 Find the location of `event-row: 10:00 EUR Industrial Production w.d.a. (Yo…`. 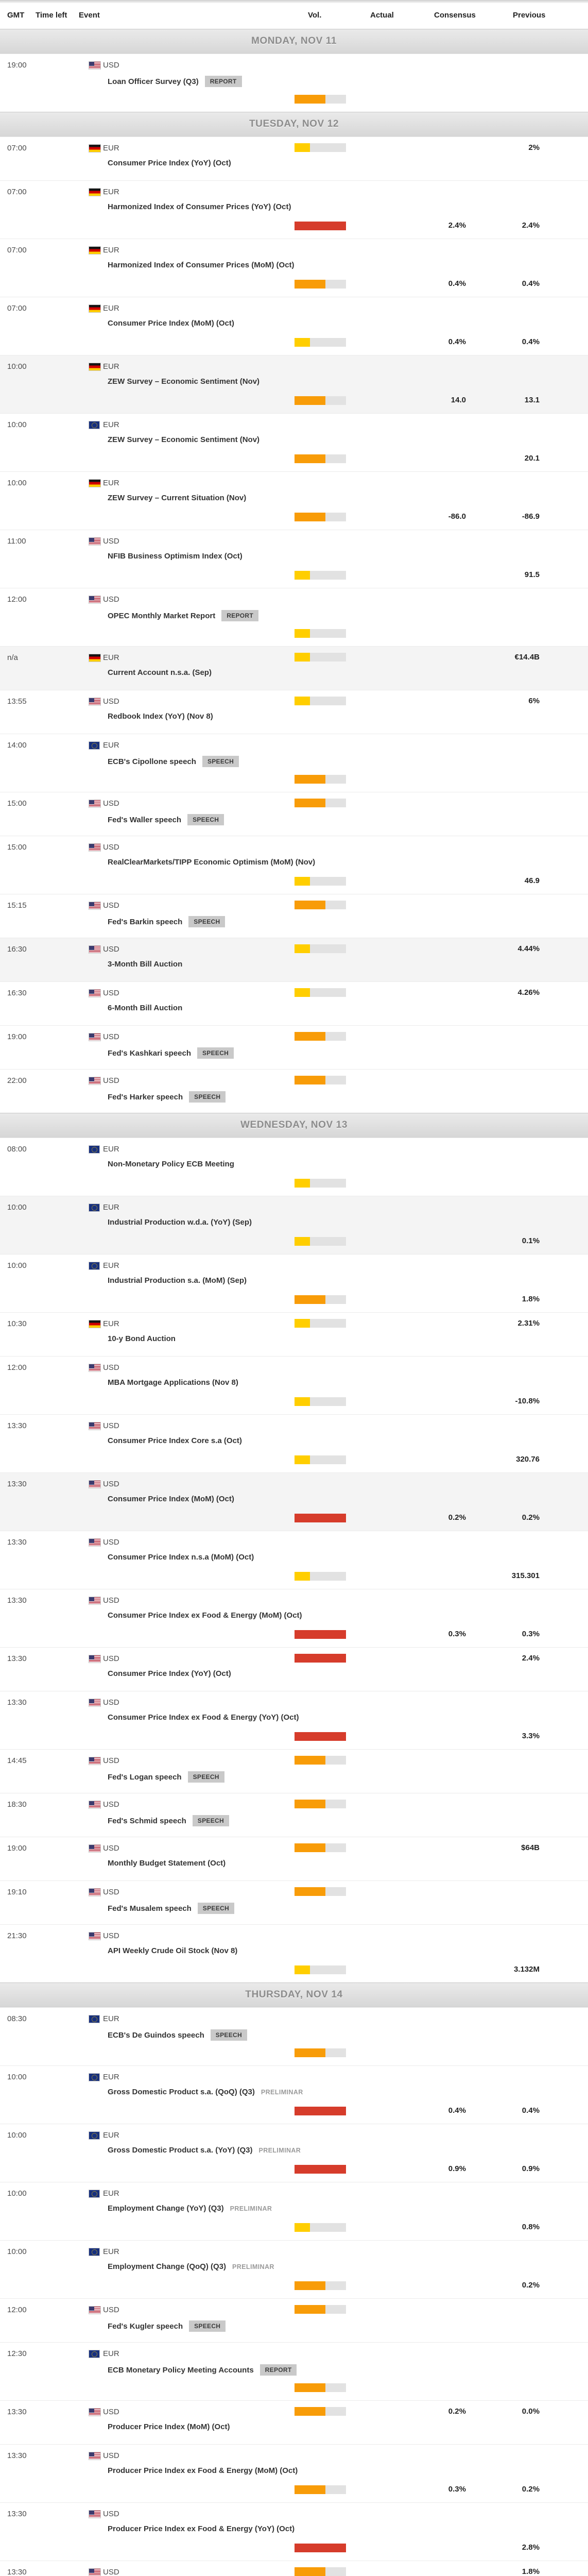

event-row: 10:00 EUR Industrial Production w.d.a. (Yo… is located at coordinates (294, 1225).